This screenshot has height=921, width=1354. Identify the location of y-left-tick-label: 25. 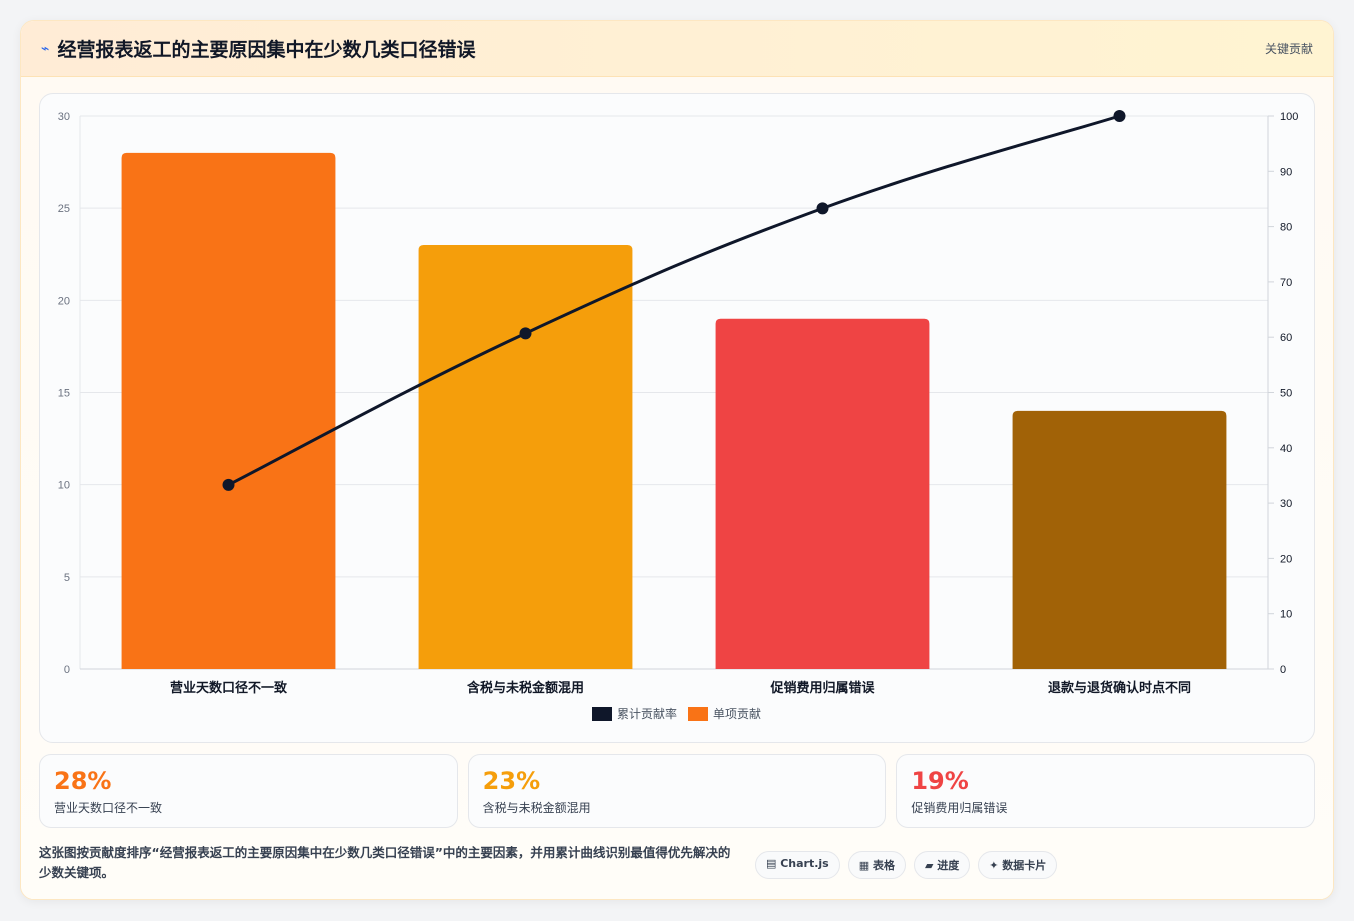
(64, 209).